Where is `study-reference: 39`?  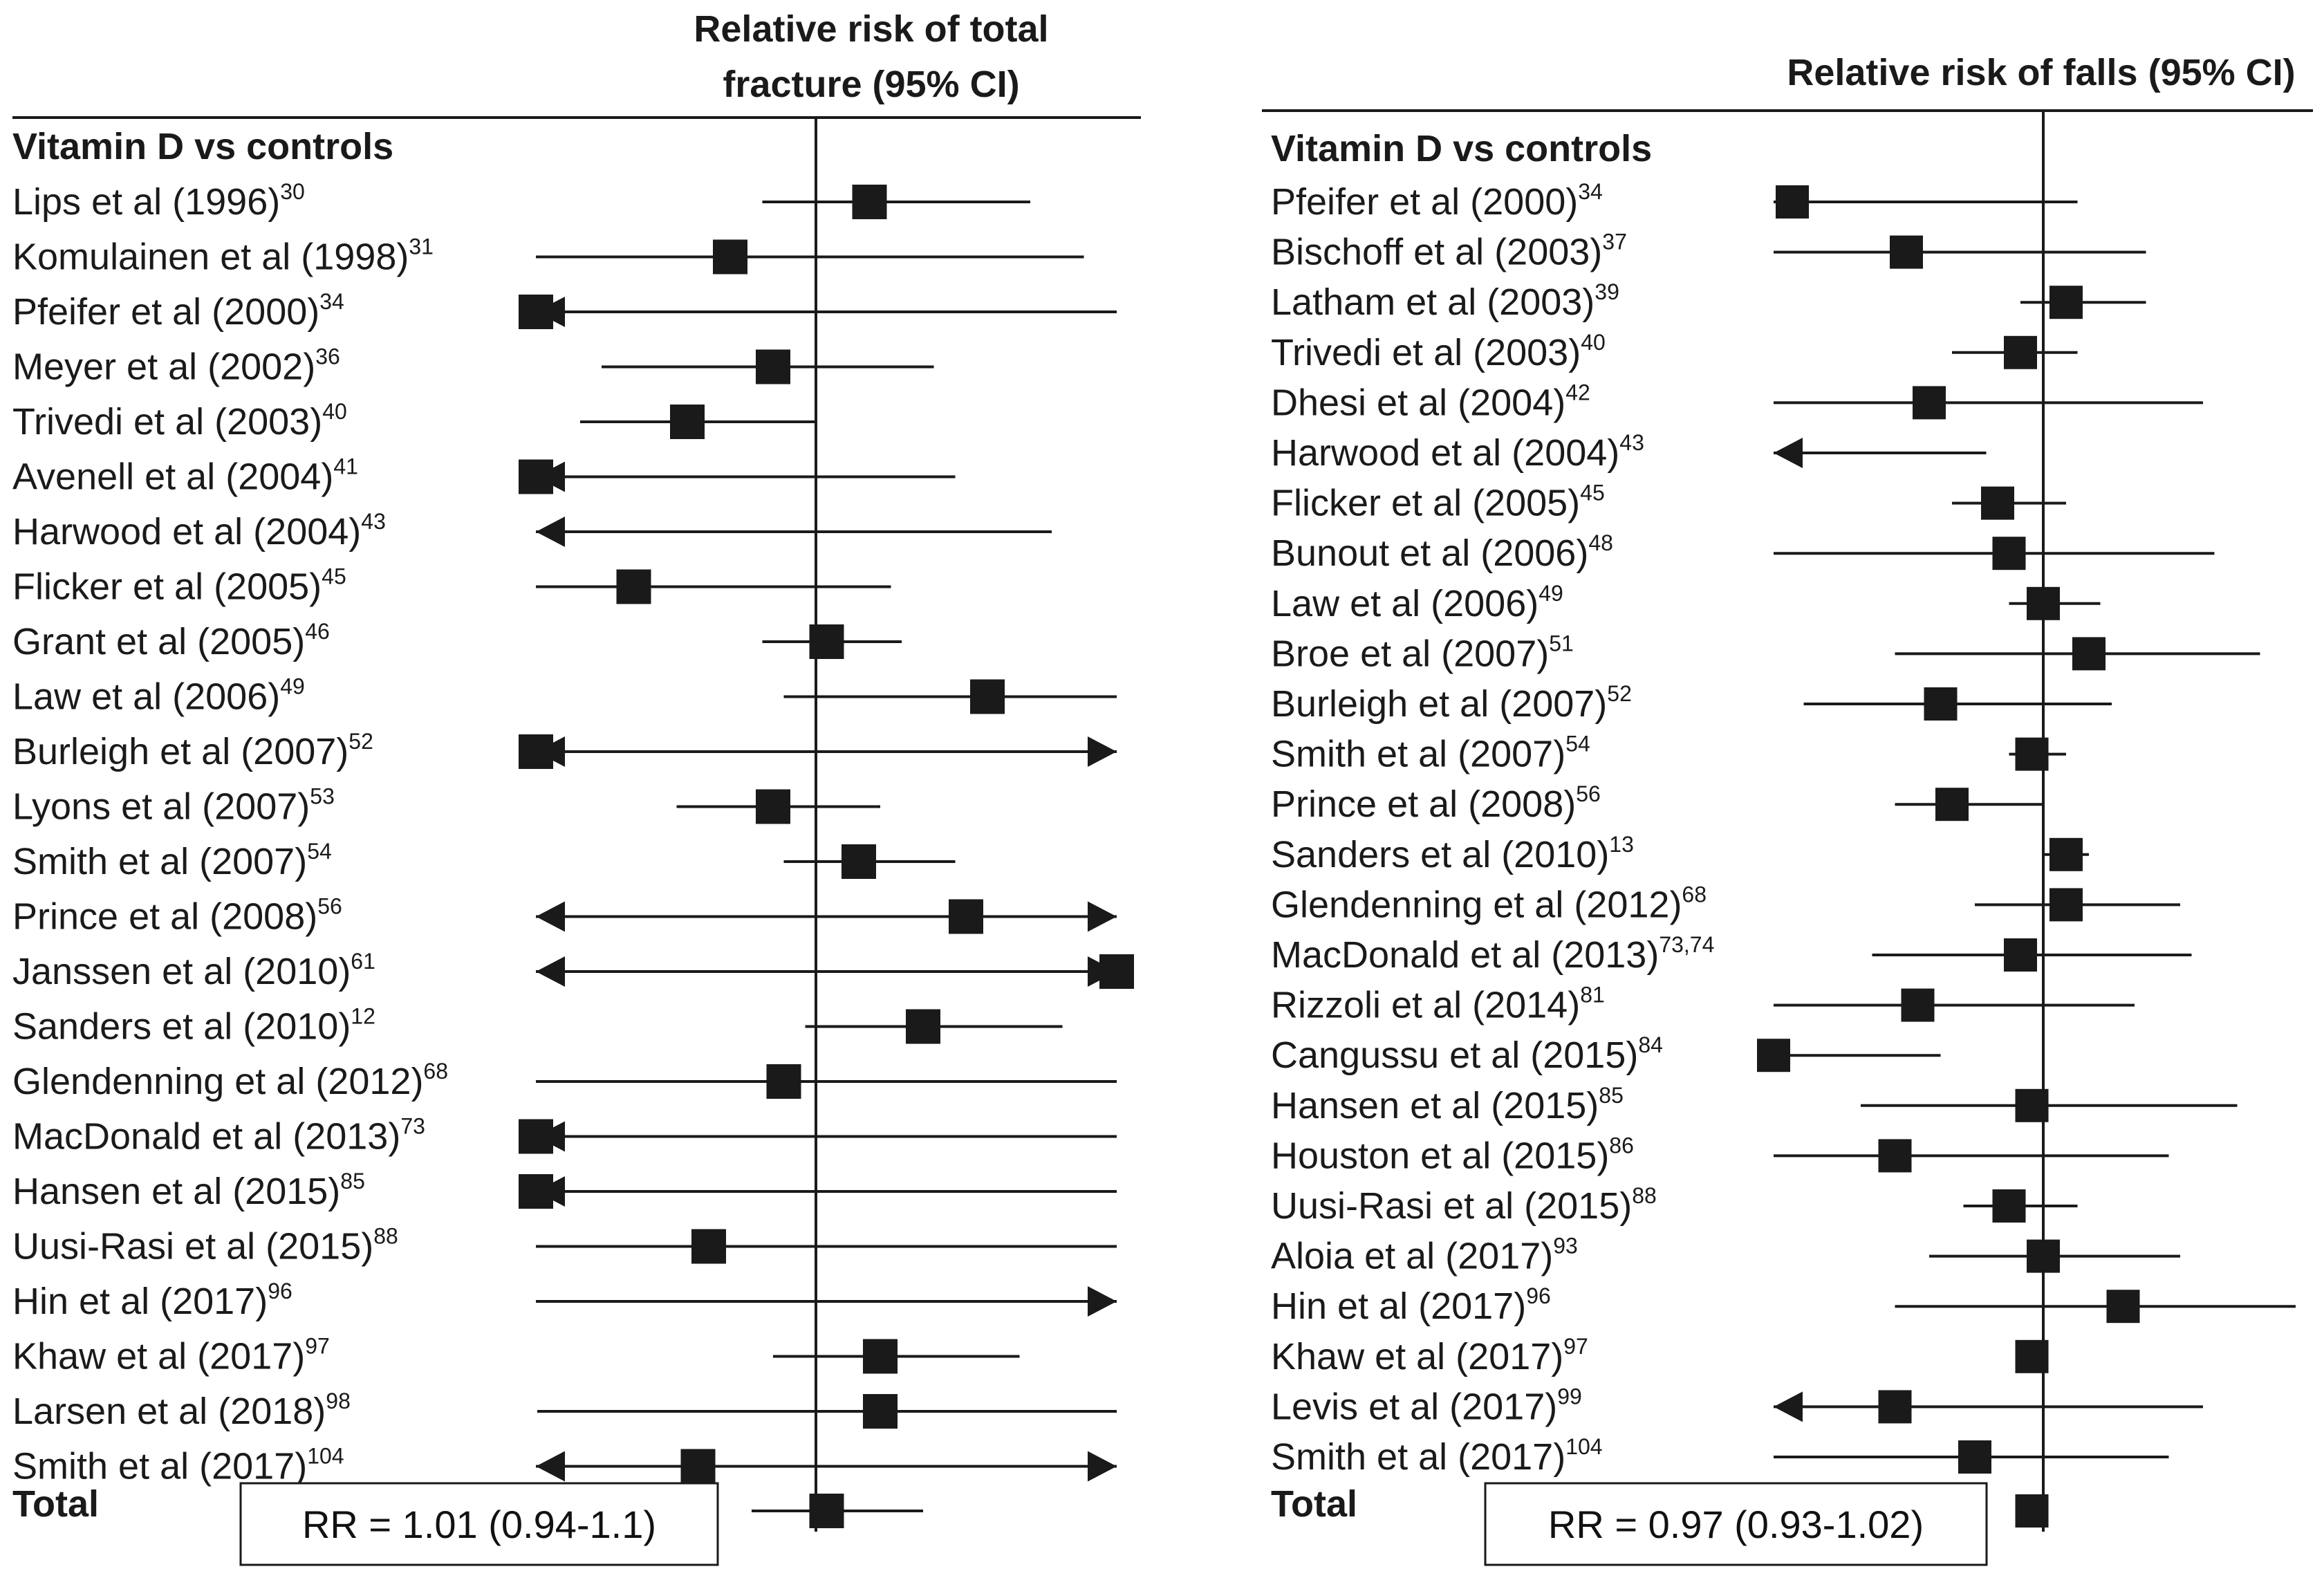
study-reference: 39 is located at coordinates (1607, 291).